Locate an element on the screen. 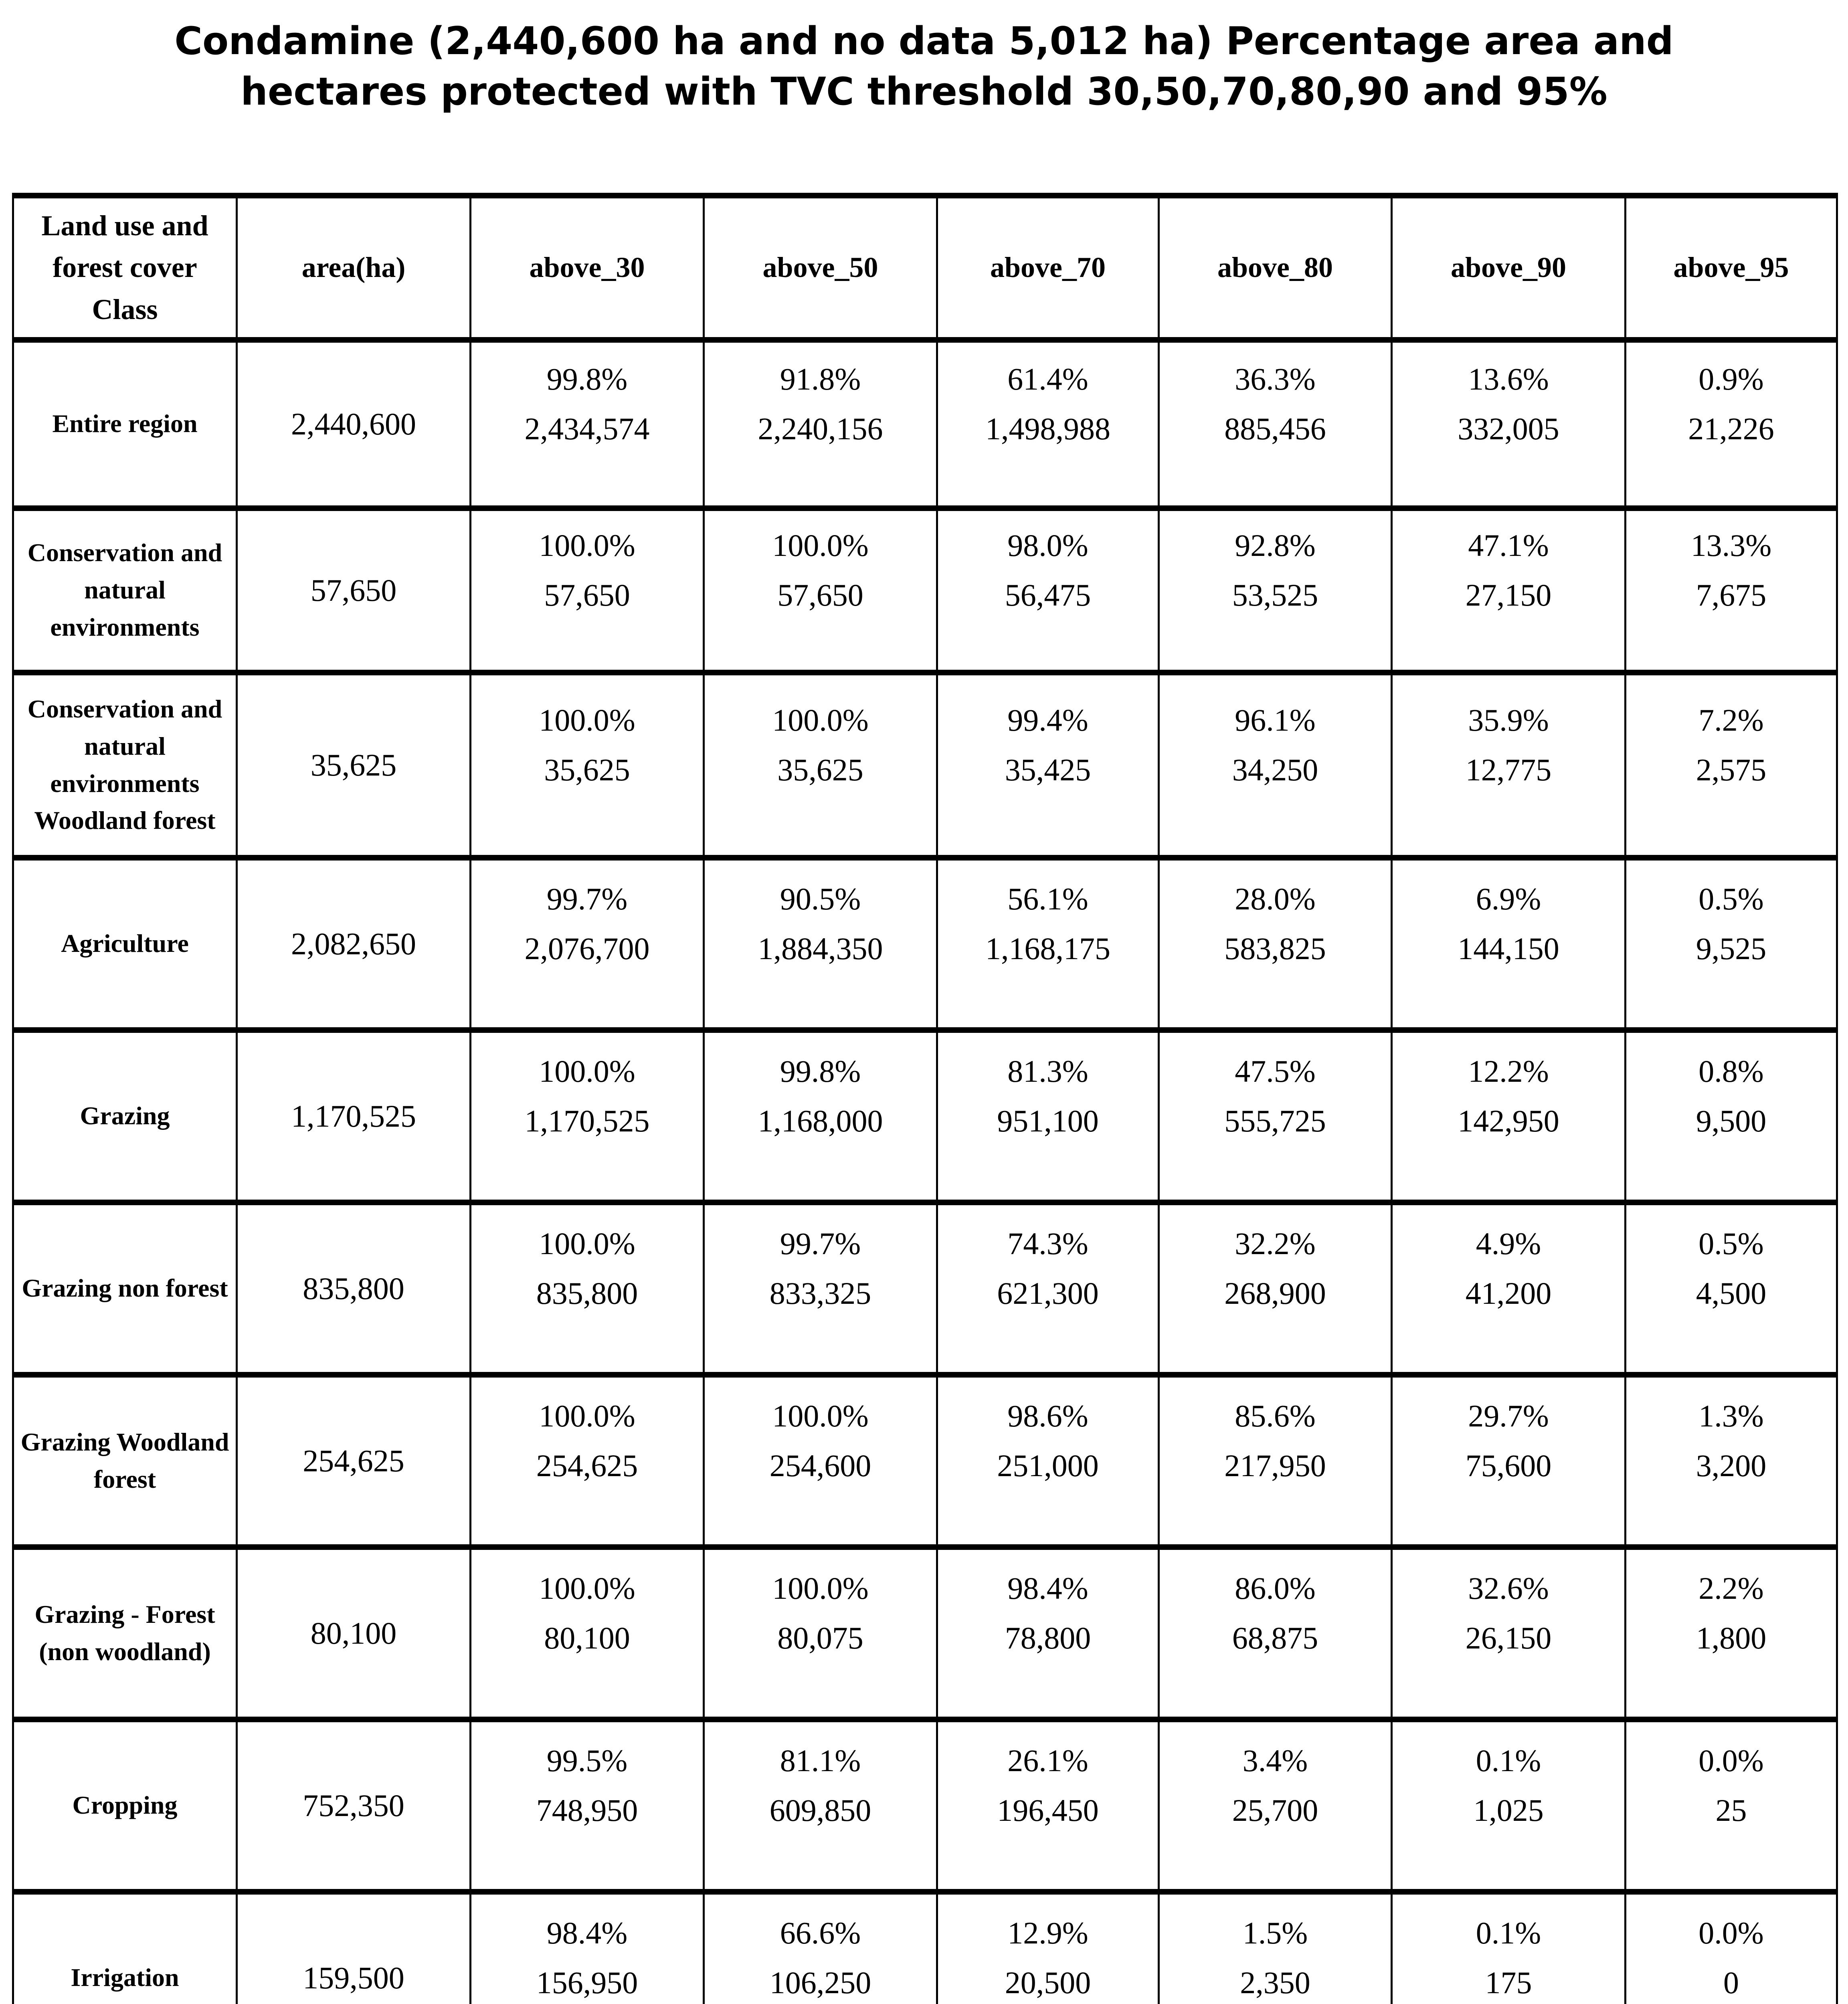  percent-value: 47.1% is located at coordinates (1508, 545).